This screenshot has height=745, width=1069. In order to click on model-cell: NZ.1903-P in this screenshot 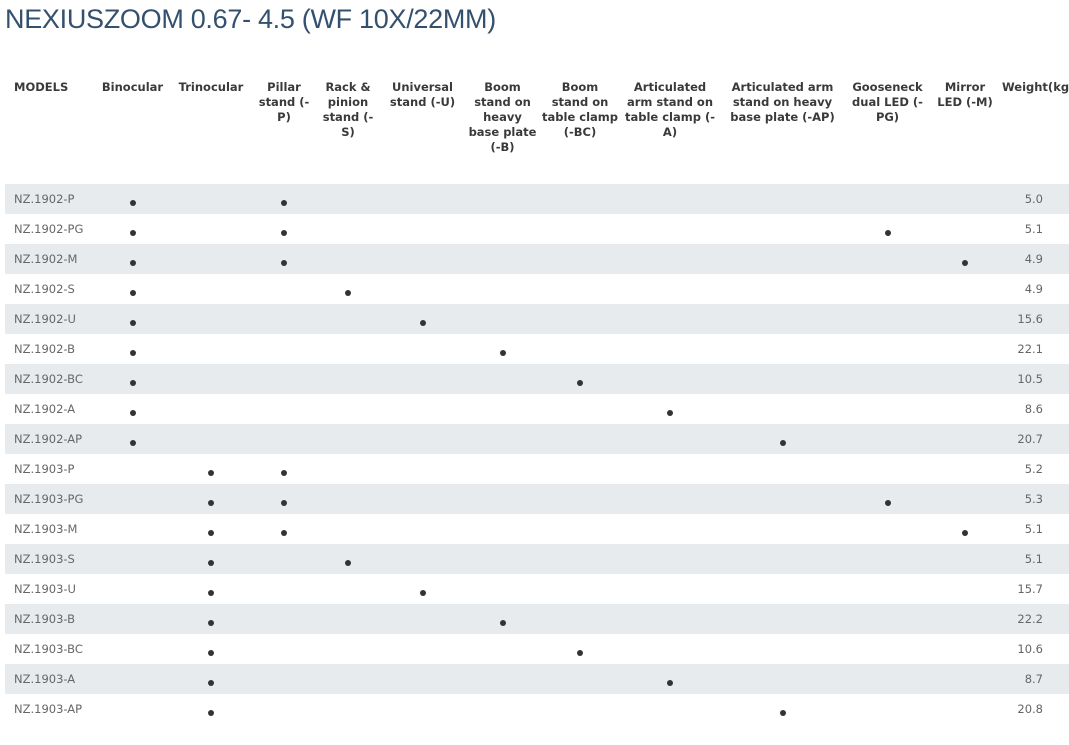, I will do `click(44, 469)`.